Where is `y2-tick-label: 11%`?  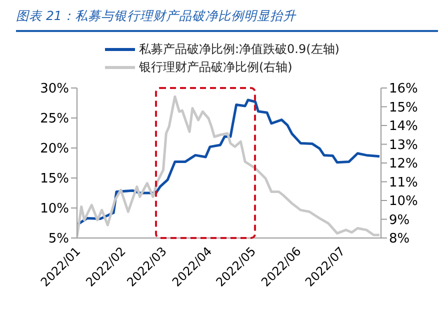
y2-tick-label: 11% is located at coordinates (403, 182).